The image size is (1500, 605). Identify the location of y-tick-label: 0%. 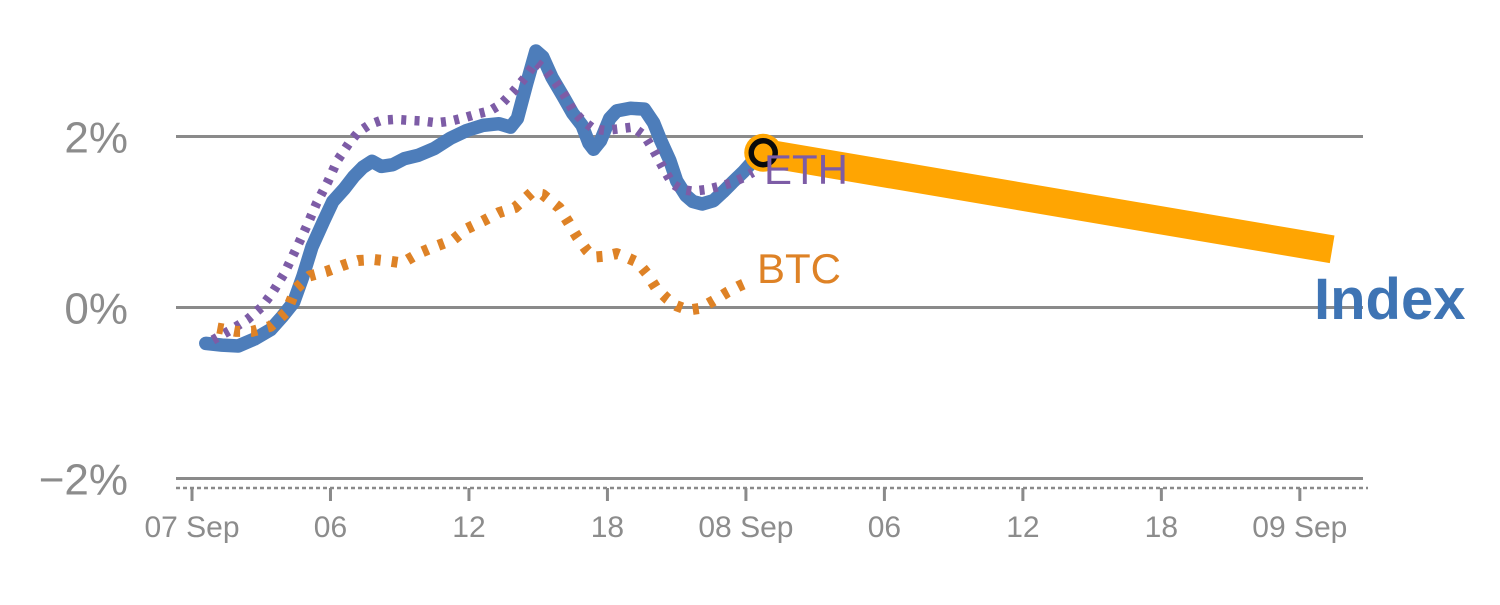
(96, 308).